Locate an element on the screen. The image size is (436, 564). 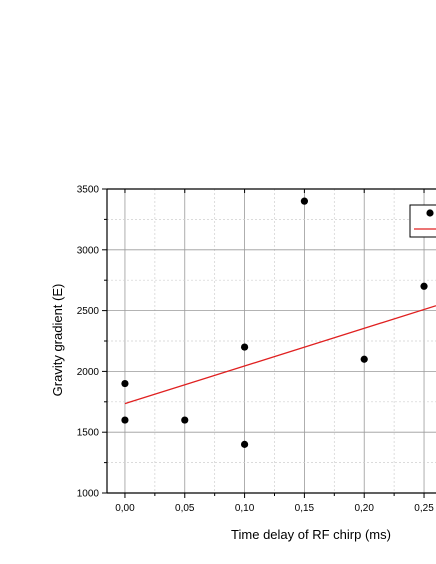
y-tick-label: 1000 is located at coordinates (88, 494).